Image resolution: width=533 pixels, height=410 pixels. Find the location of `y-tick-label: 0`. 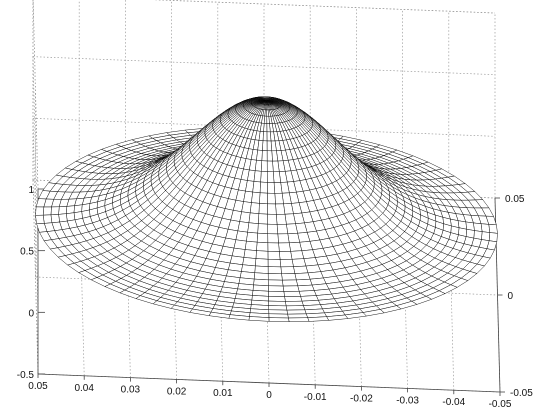

y-tick-label: 0 is located at coordinates (511, 296).